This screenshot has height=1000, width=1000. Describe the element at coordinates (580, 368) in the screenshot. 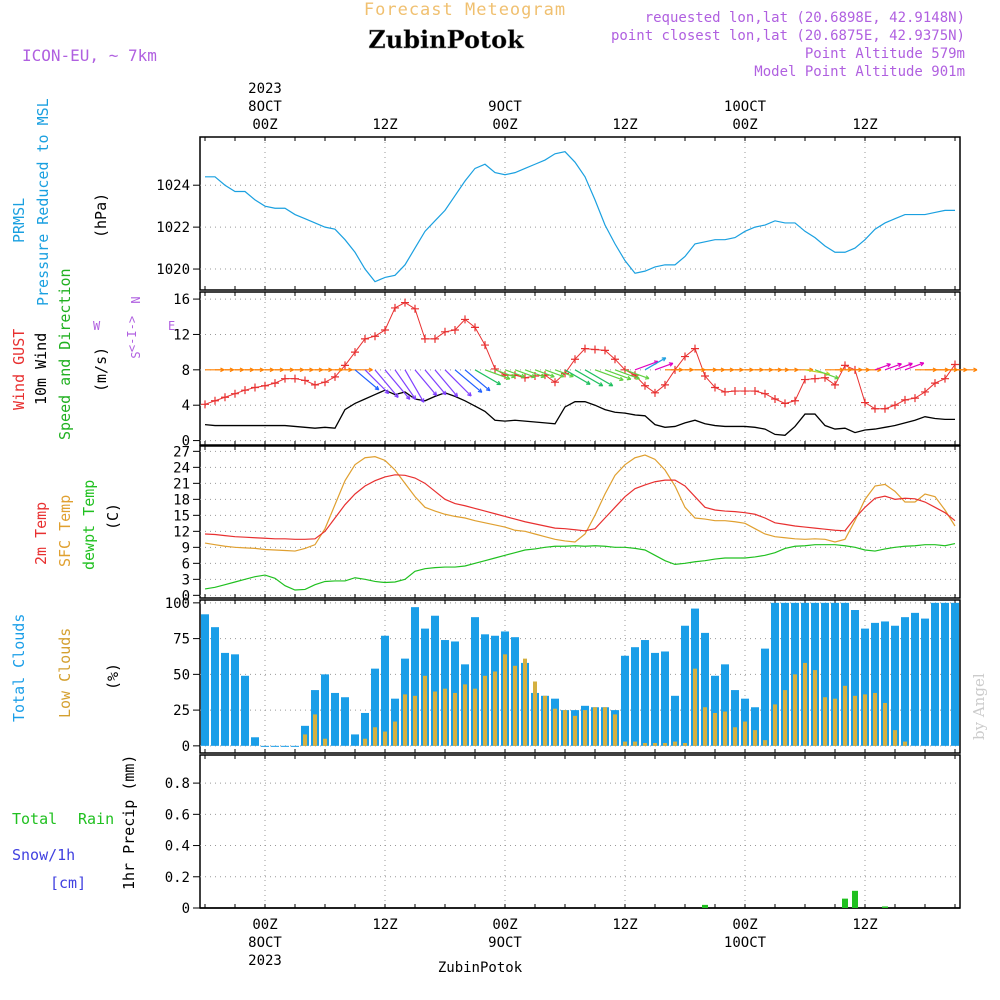

I see `wind-frame` at that location.